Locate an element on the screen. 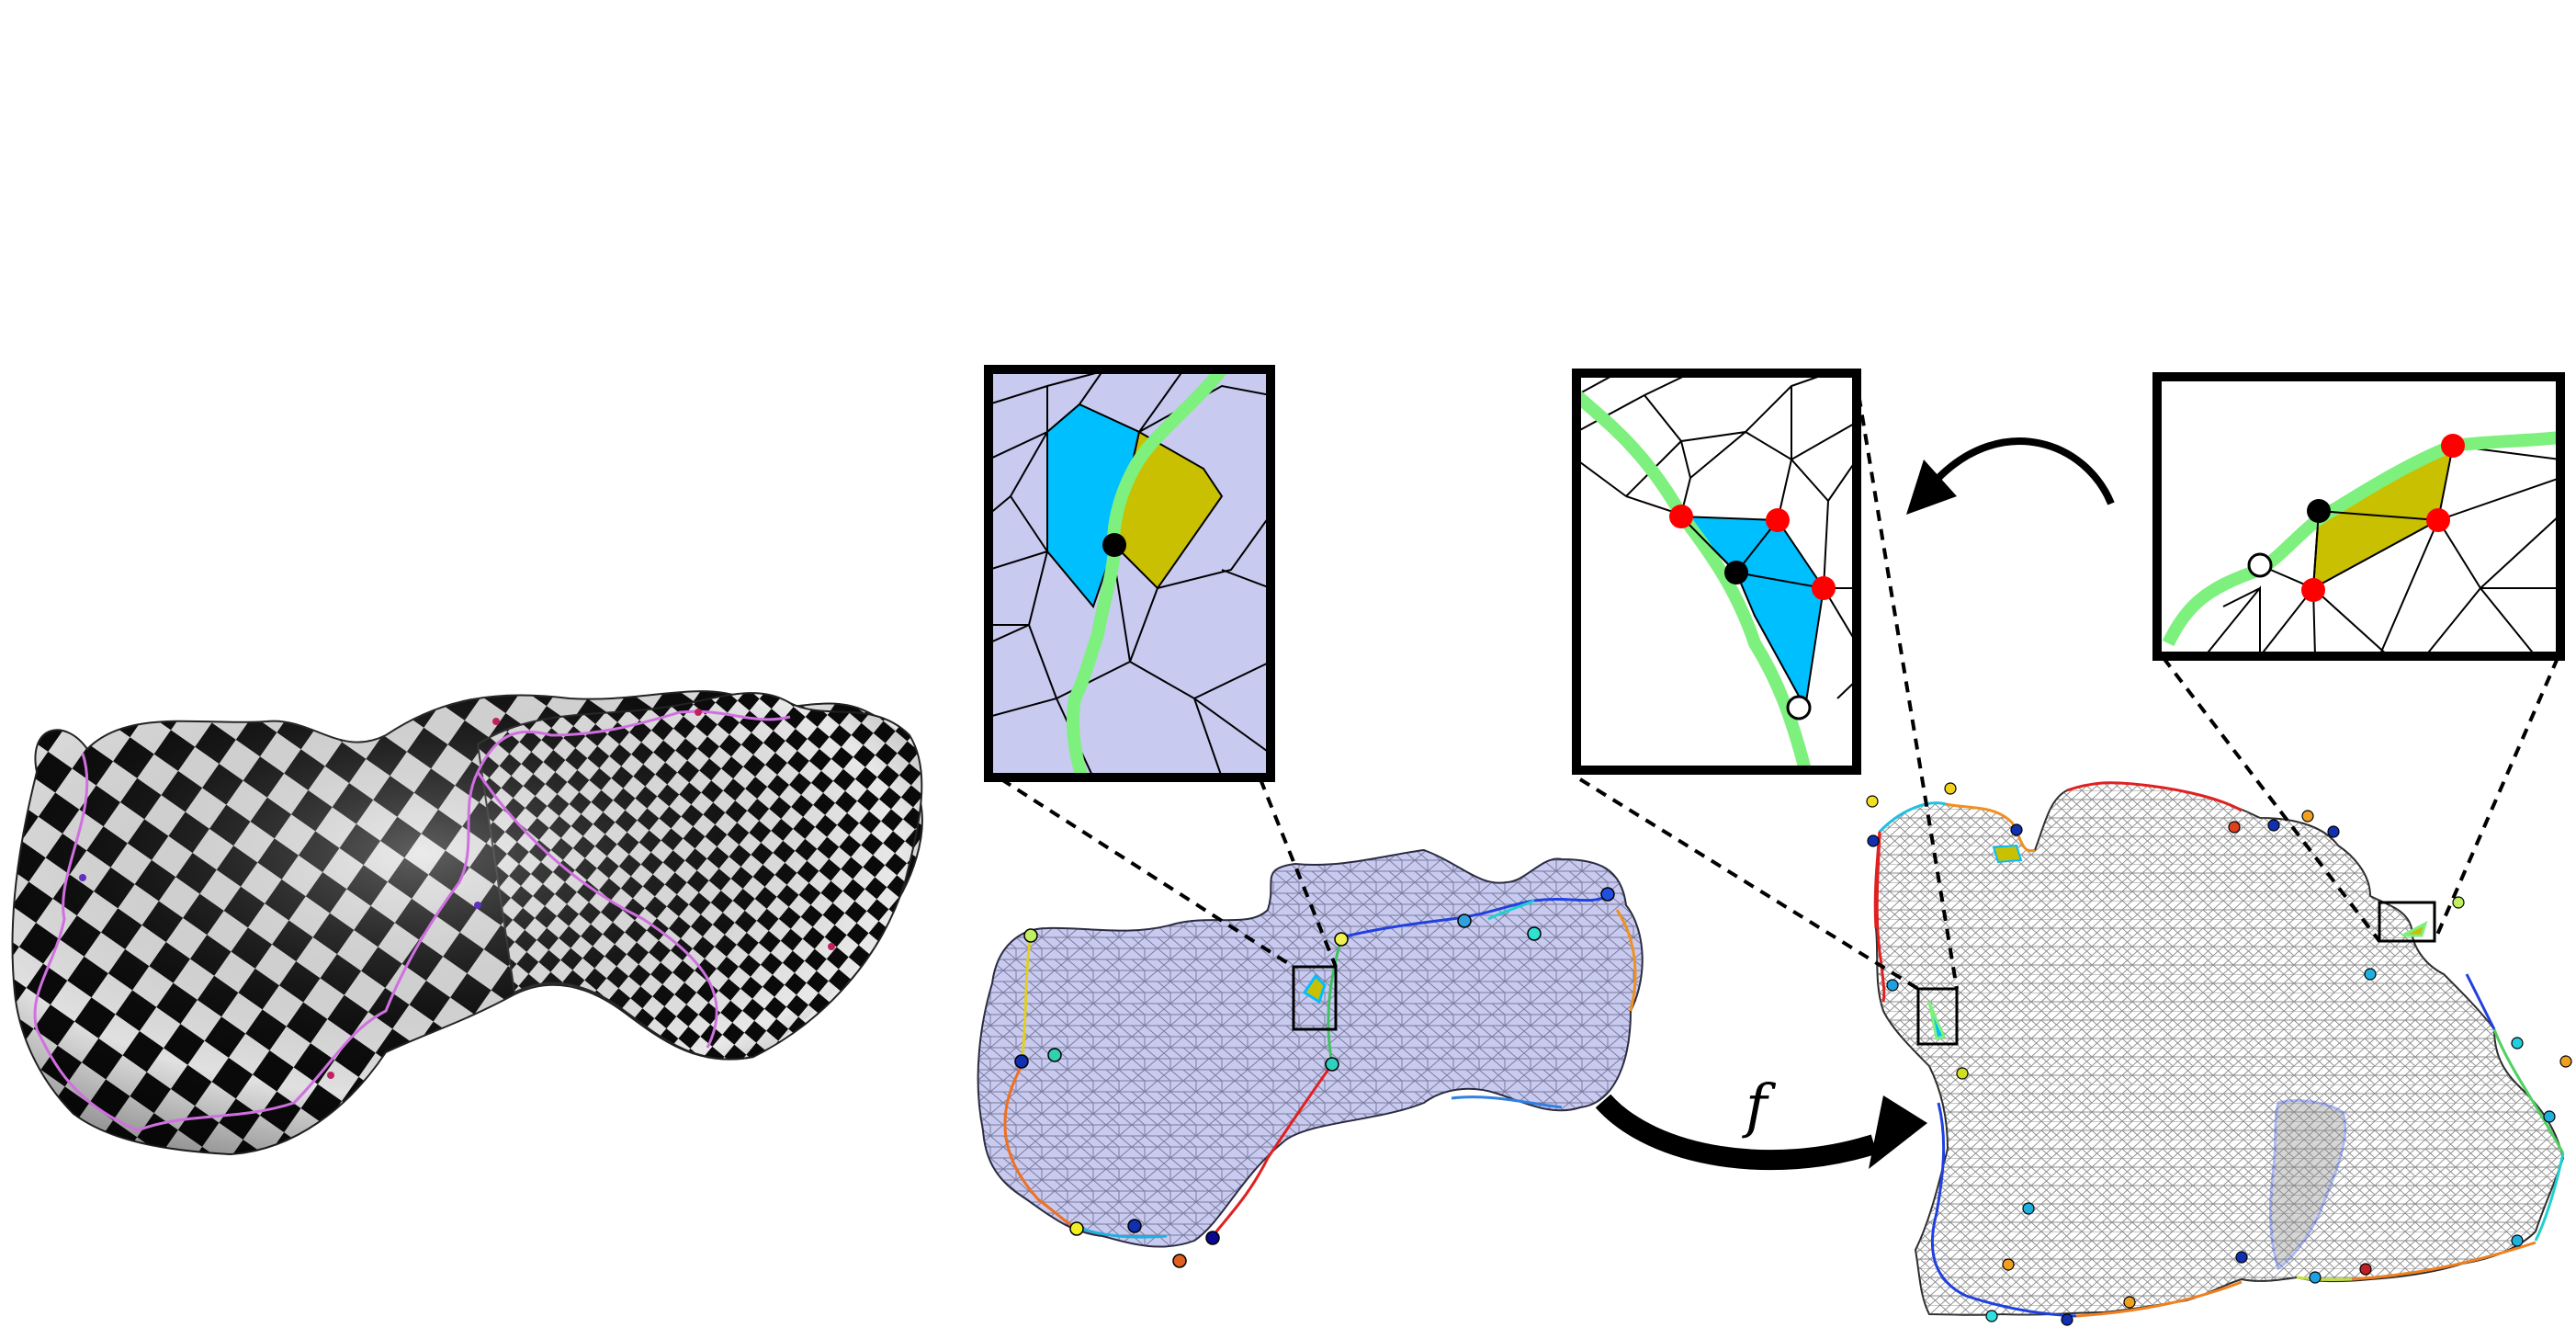 The height and width of the screenshot is (1339, 2576). flat-mesh-triangulation is located at coordinates (2219, 1048).